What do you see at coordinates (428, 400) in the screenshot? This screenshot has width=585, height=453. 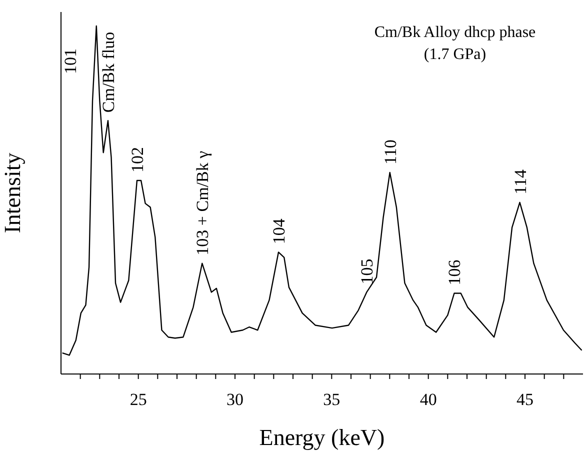 I see `x-tick-label: 40` at bounding box center [428, 400].